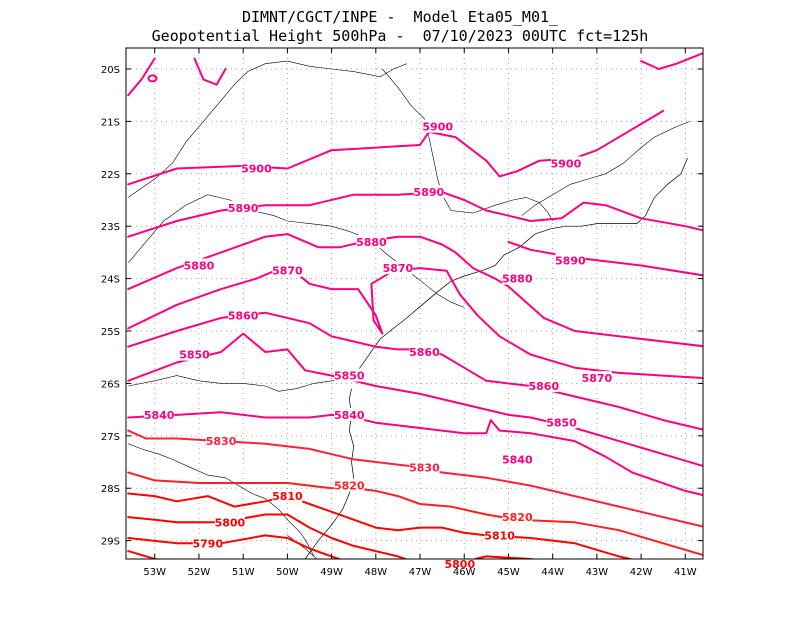 This screenshot has height=618, width=800. Describe the element at coordinates (597, 572) in the screenshot. I see `lon-tick-label: 43W` at that location.